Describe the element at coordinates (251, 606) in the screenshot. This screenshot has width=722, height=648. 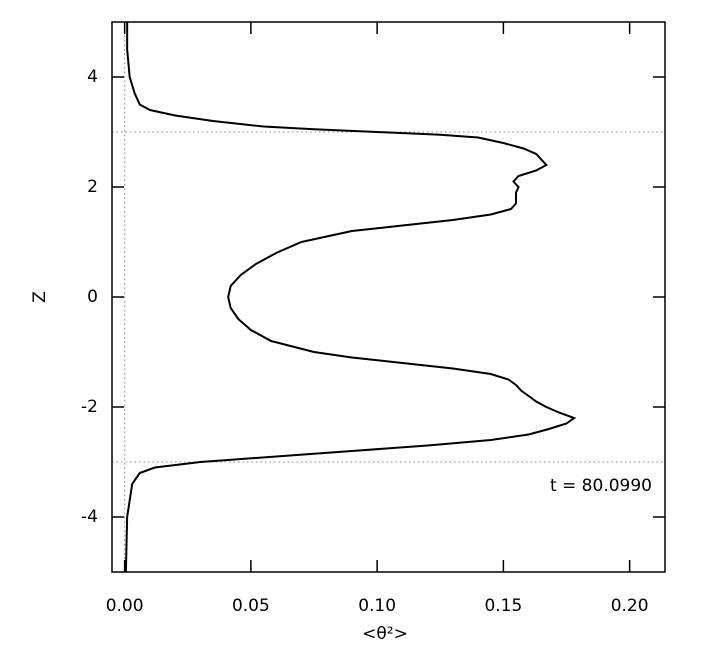
I see `x-tick-label: 0.05` at that location.